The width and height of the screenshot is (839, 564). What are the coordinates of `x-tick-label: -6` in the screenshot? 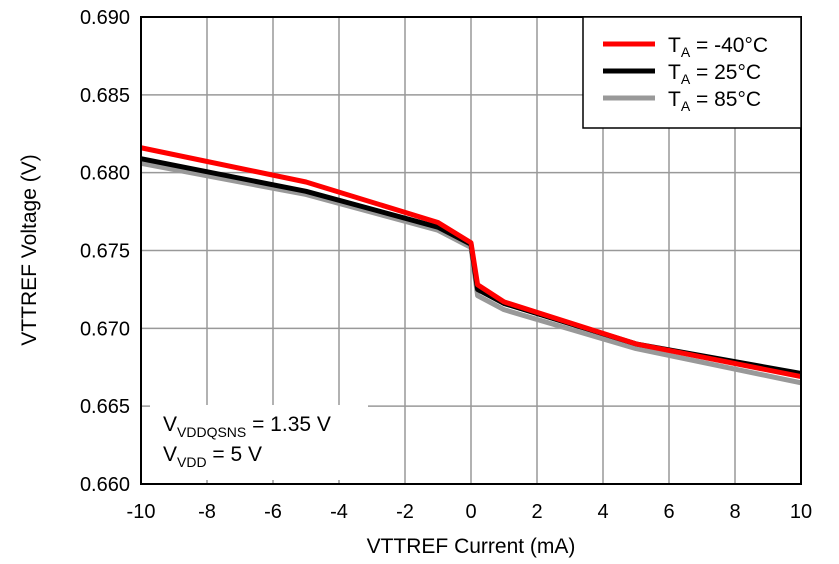 It's located at (273, 512).